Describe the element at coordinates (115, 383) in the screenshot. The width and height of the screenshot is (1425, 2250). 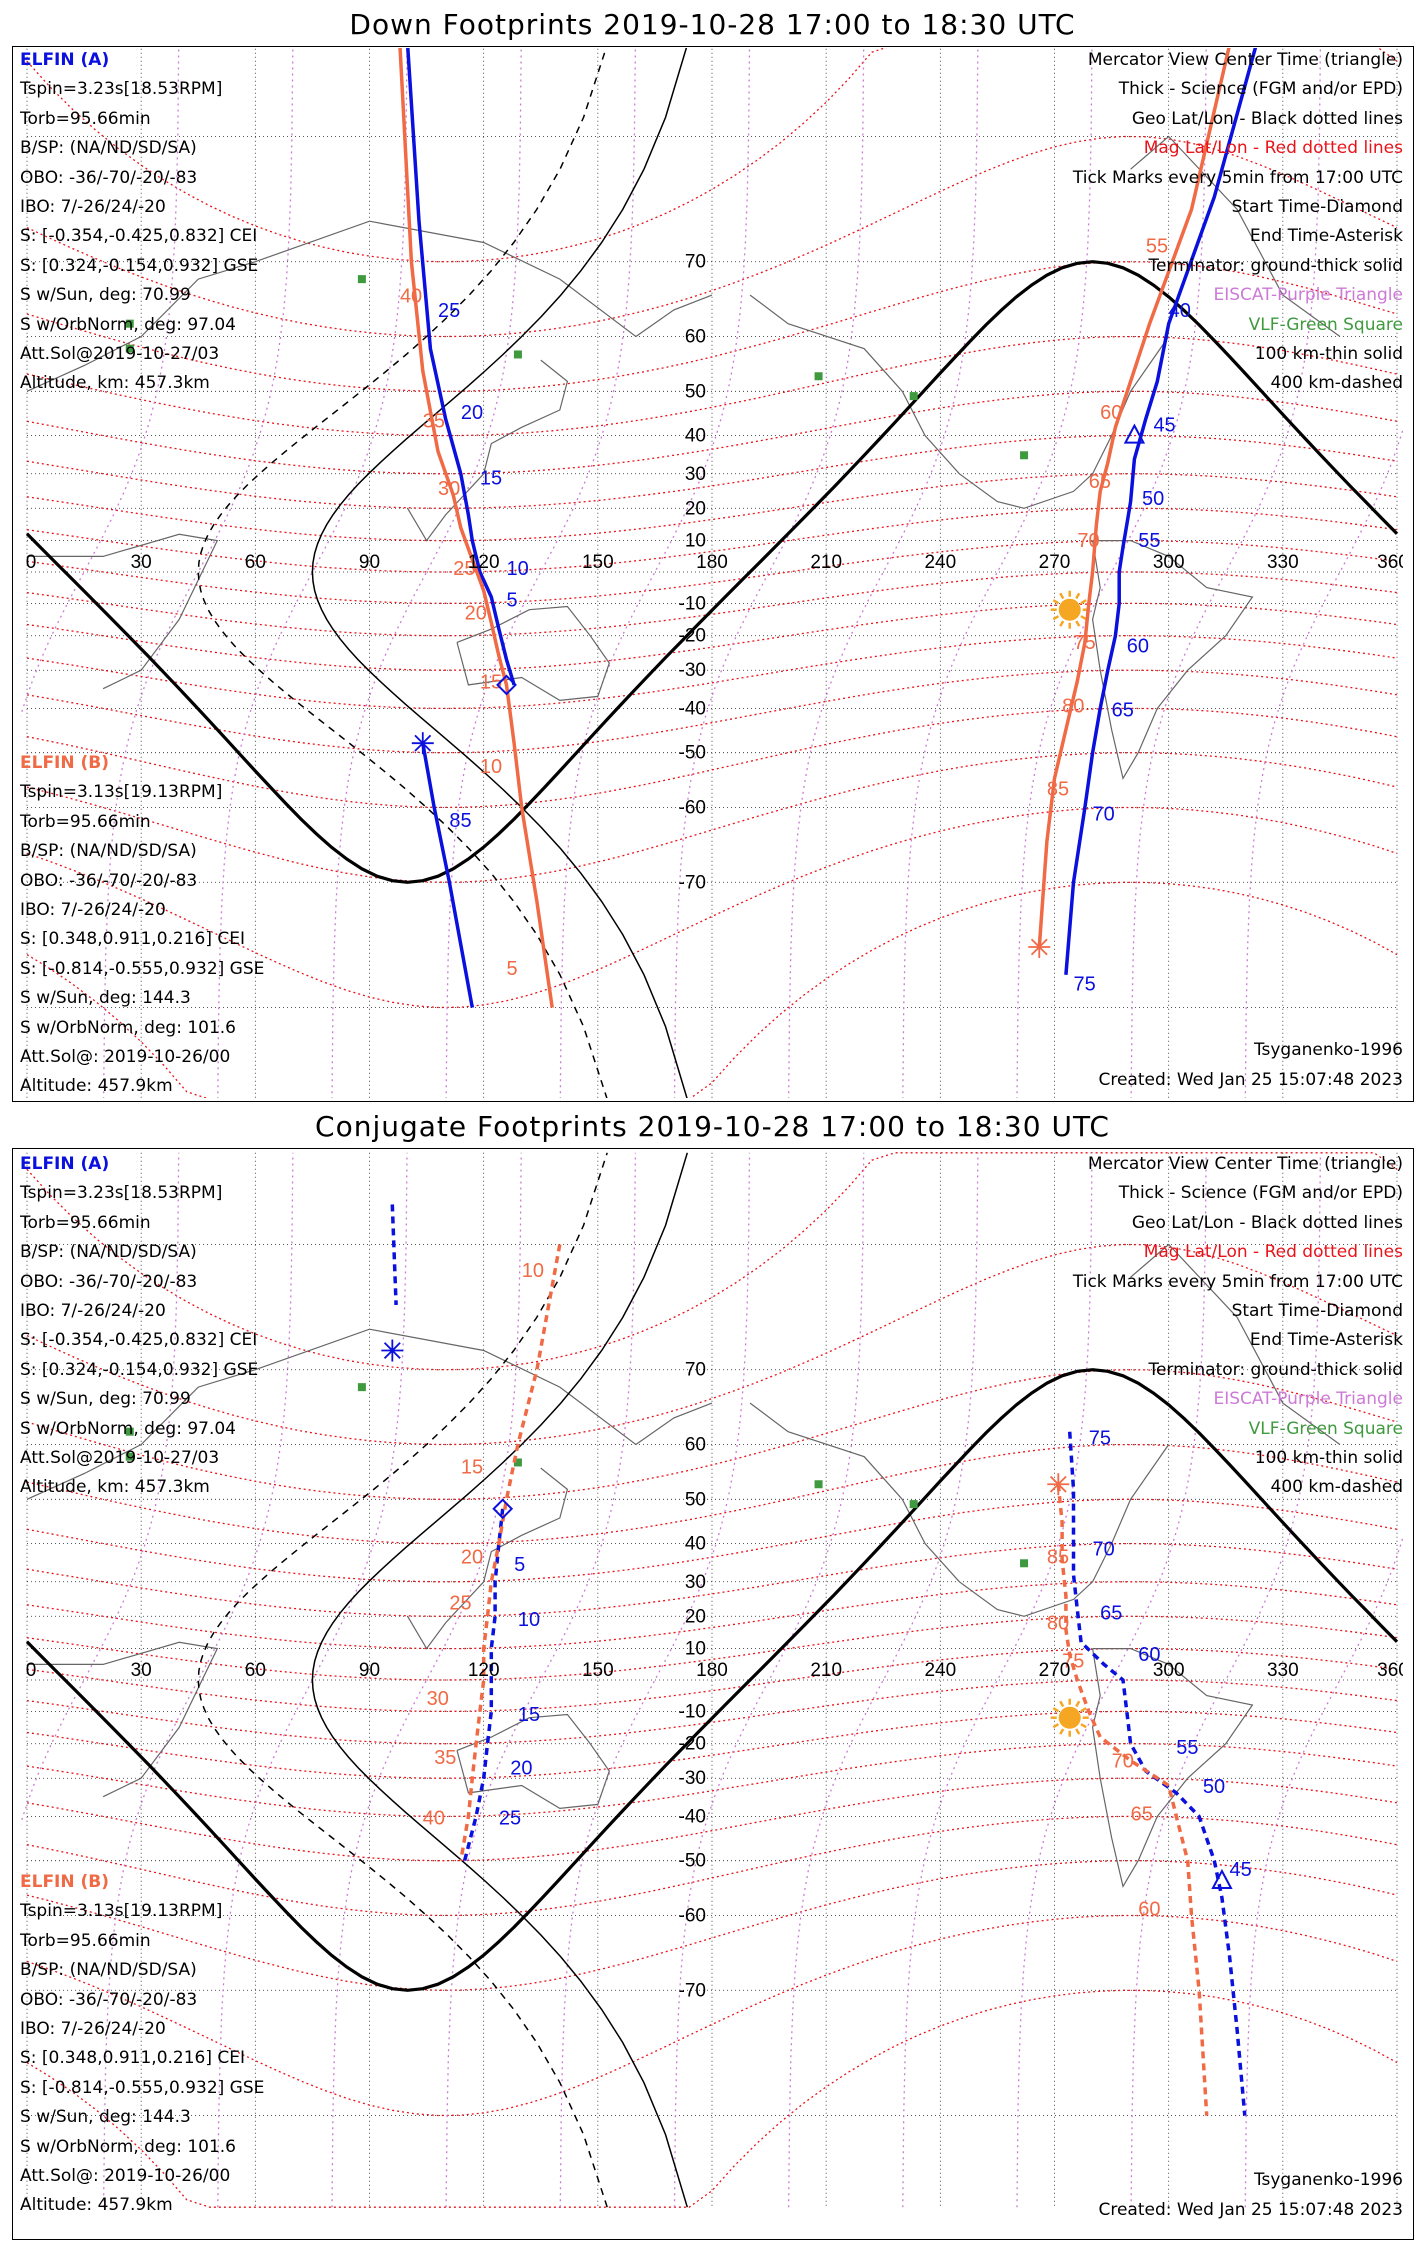
I see `info-line: Altitude, km: 457.3km` at that location.